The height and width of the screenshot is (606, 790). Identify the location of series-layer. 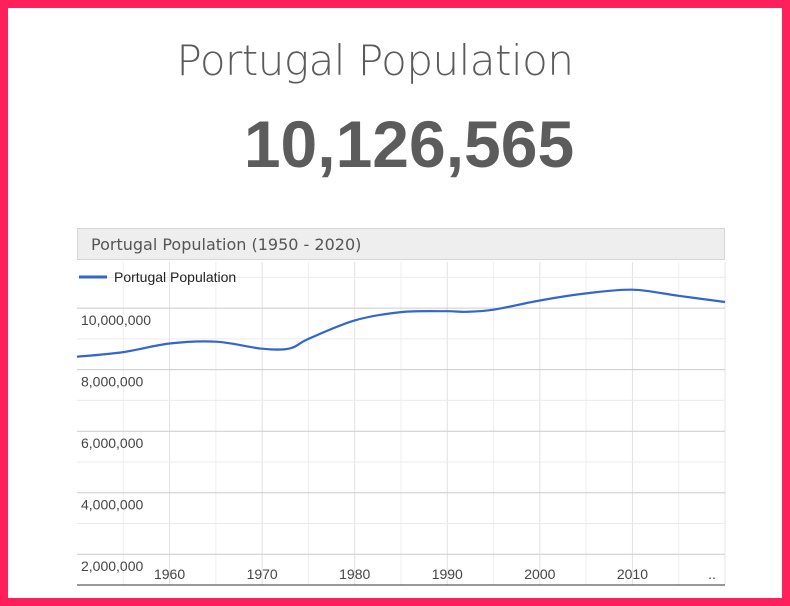
(401, 323).